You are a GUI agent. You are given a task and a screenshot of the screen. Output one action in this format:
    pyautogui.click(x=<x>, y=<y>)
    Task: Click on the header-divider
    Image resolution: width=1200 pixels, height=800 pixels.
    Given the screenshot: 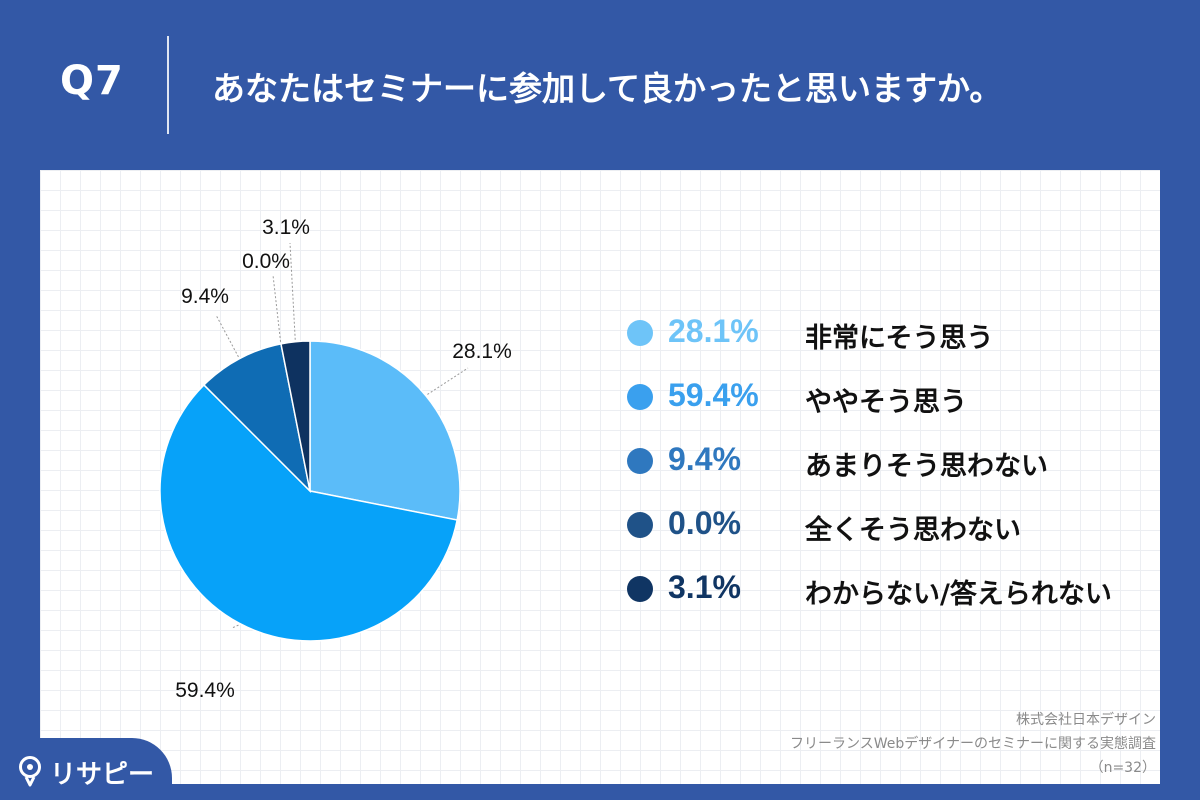 What is the action you would take?
    pyautogui.click(x=168, y=85)
    